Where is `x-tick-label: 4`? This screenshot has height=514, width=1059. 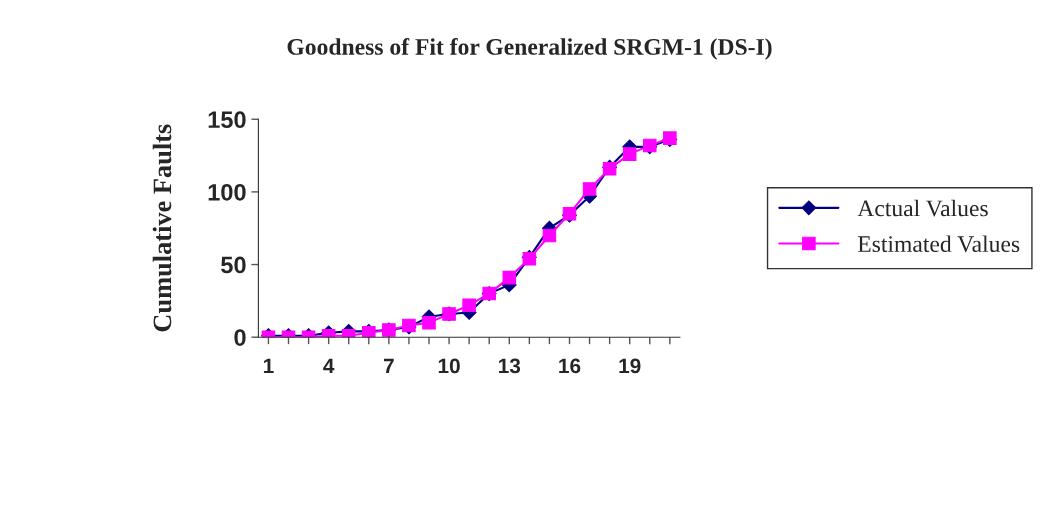 x-tick-label: 4 is located at coordinates (329, 366).